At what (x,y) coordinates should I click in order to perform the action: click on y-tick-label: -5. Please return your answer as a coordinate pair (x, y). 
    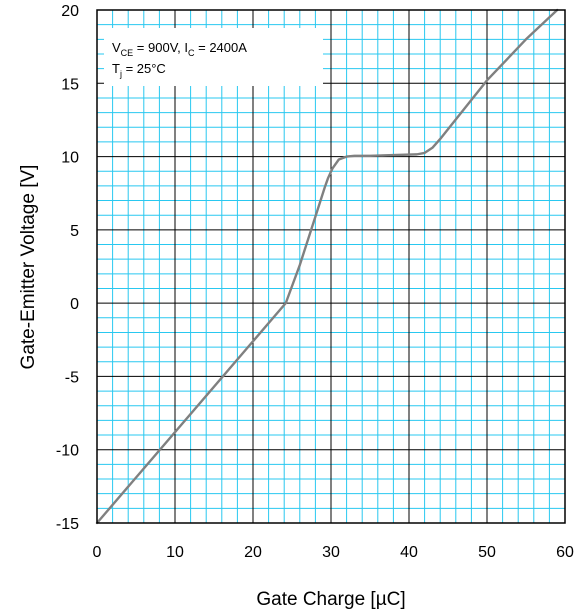
    Looking at the image, I should click on (72, 377).